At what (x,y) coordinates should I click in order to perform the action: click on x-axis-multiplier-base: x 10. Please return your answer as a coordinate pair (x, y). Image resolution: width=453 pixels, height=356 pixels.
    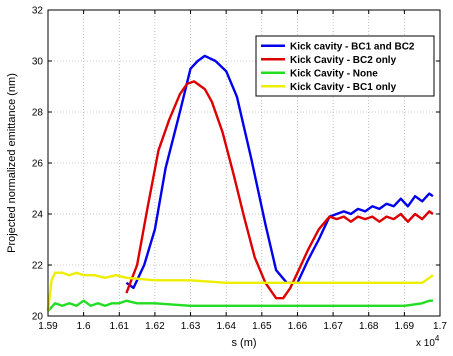
    Looking at the image, I should click on (425, 343).